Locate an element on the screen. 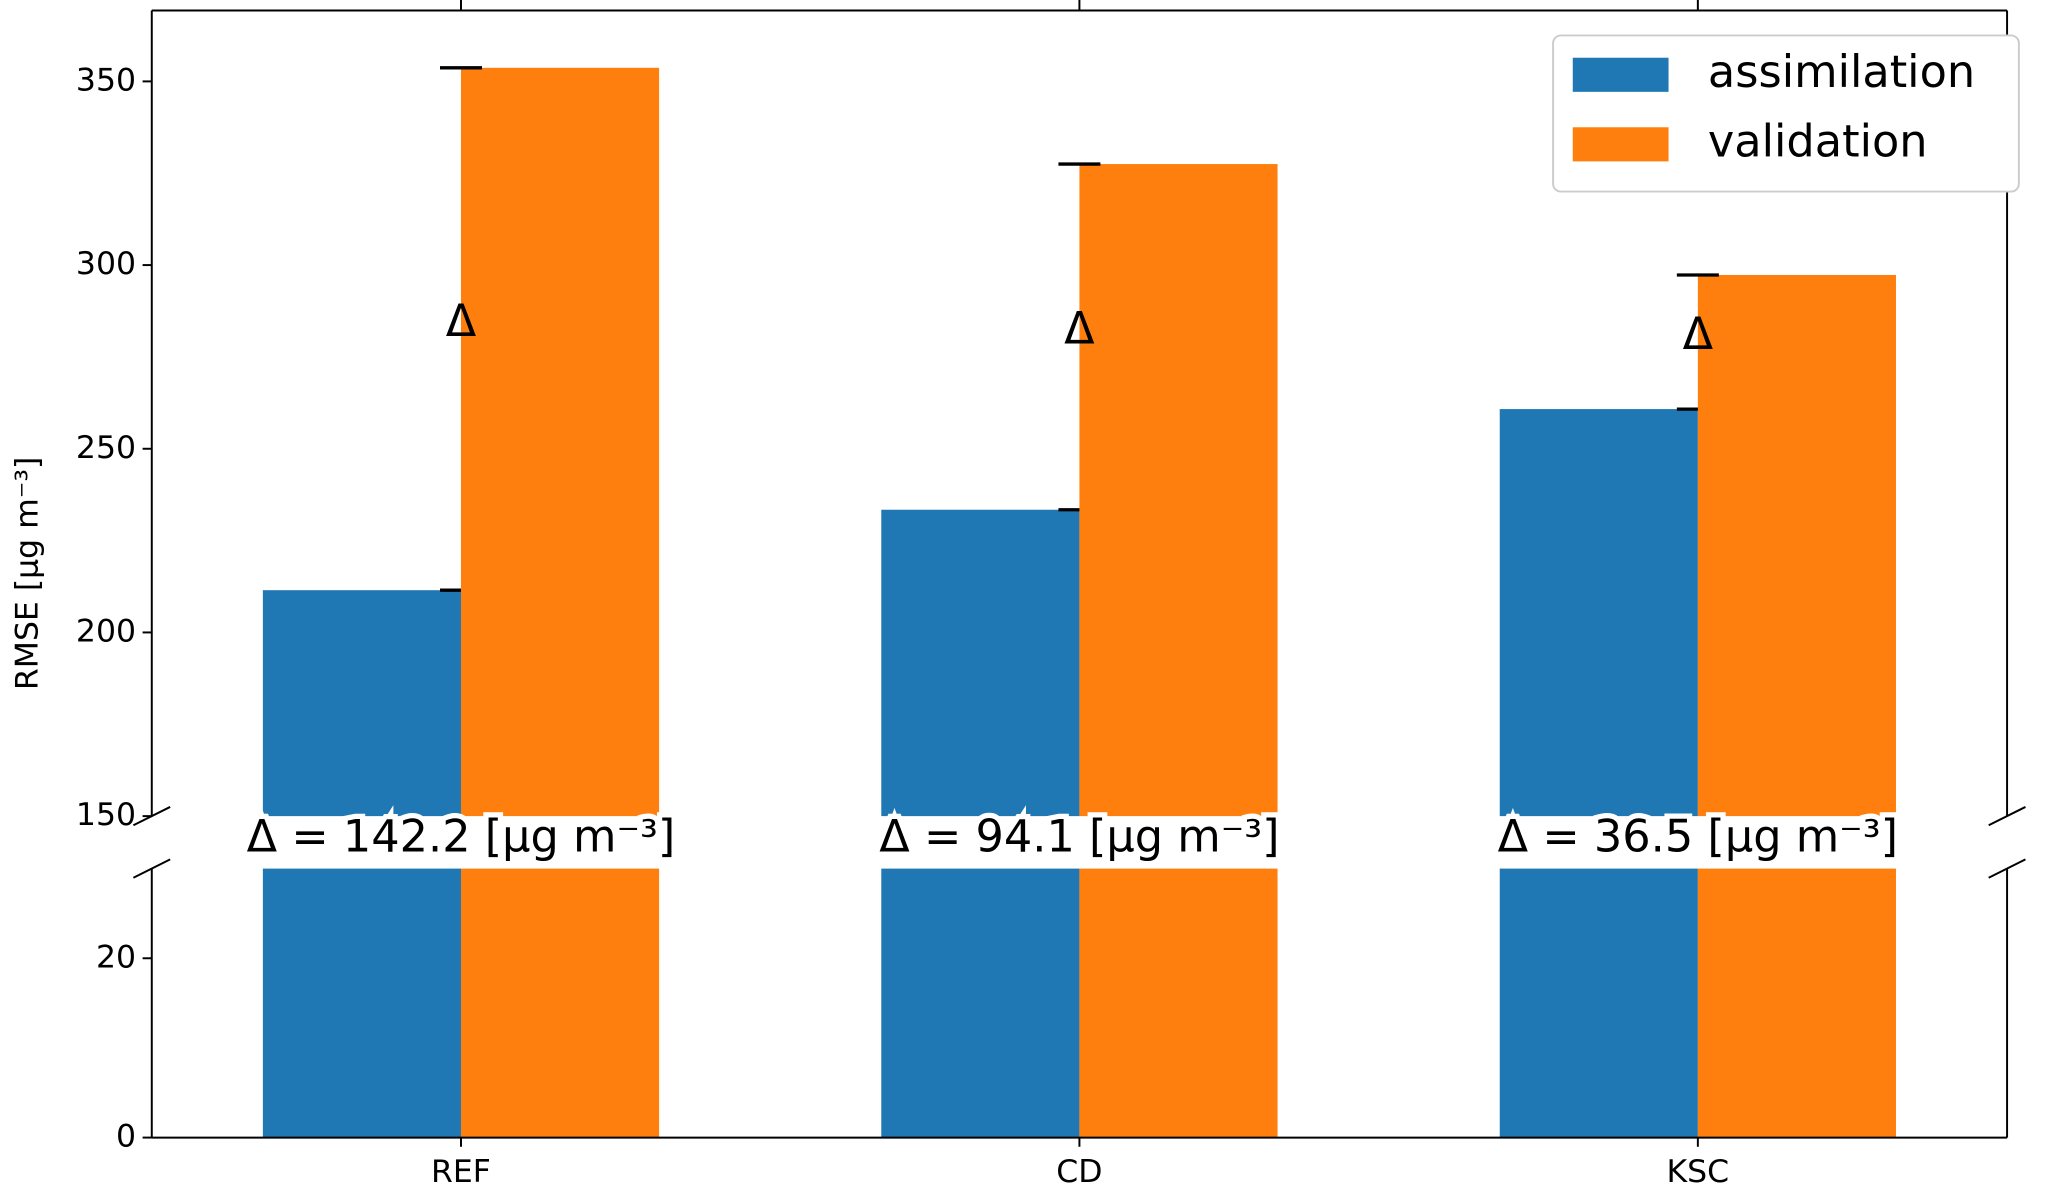 Image resolution: width=2067 pixels, height=1194 pixels. legend-label: assimilation is located at coordinates (1841, 72).